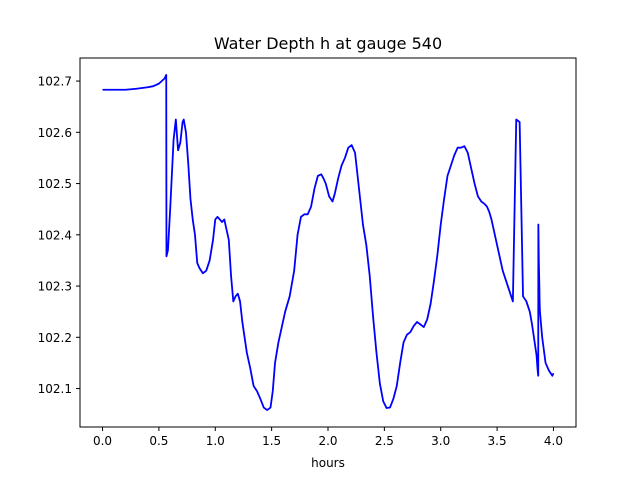  I want to click on y-tick-label: 102.6, so click(55, 133).